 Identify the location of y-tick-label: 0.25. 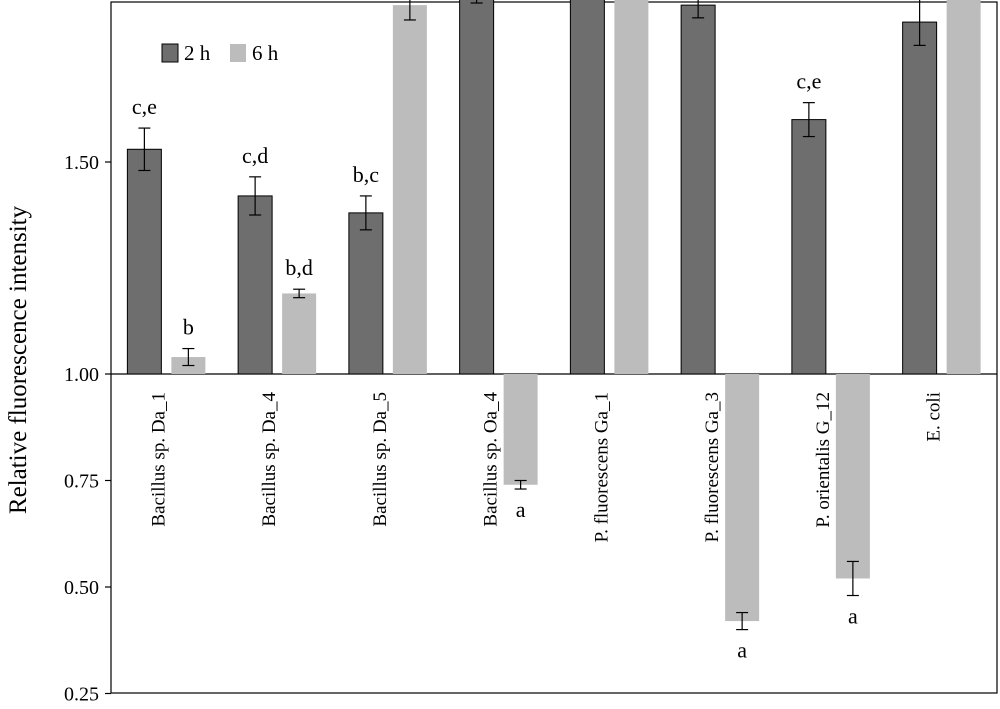
(81, 694).